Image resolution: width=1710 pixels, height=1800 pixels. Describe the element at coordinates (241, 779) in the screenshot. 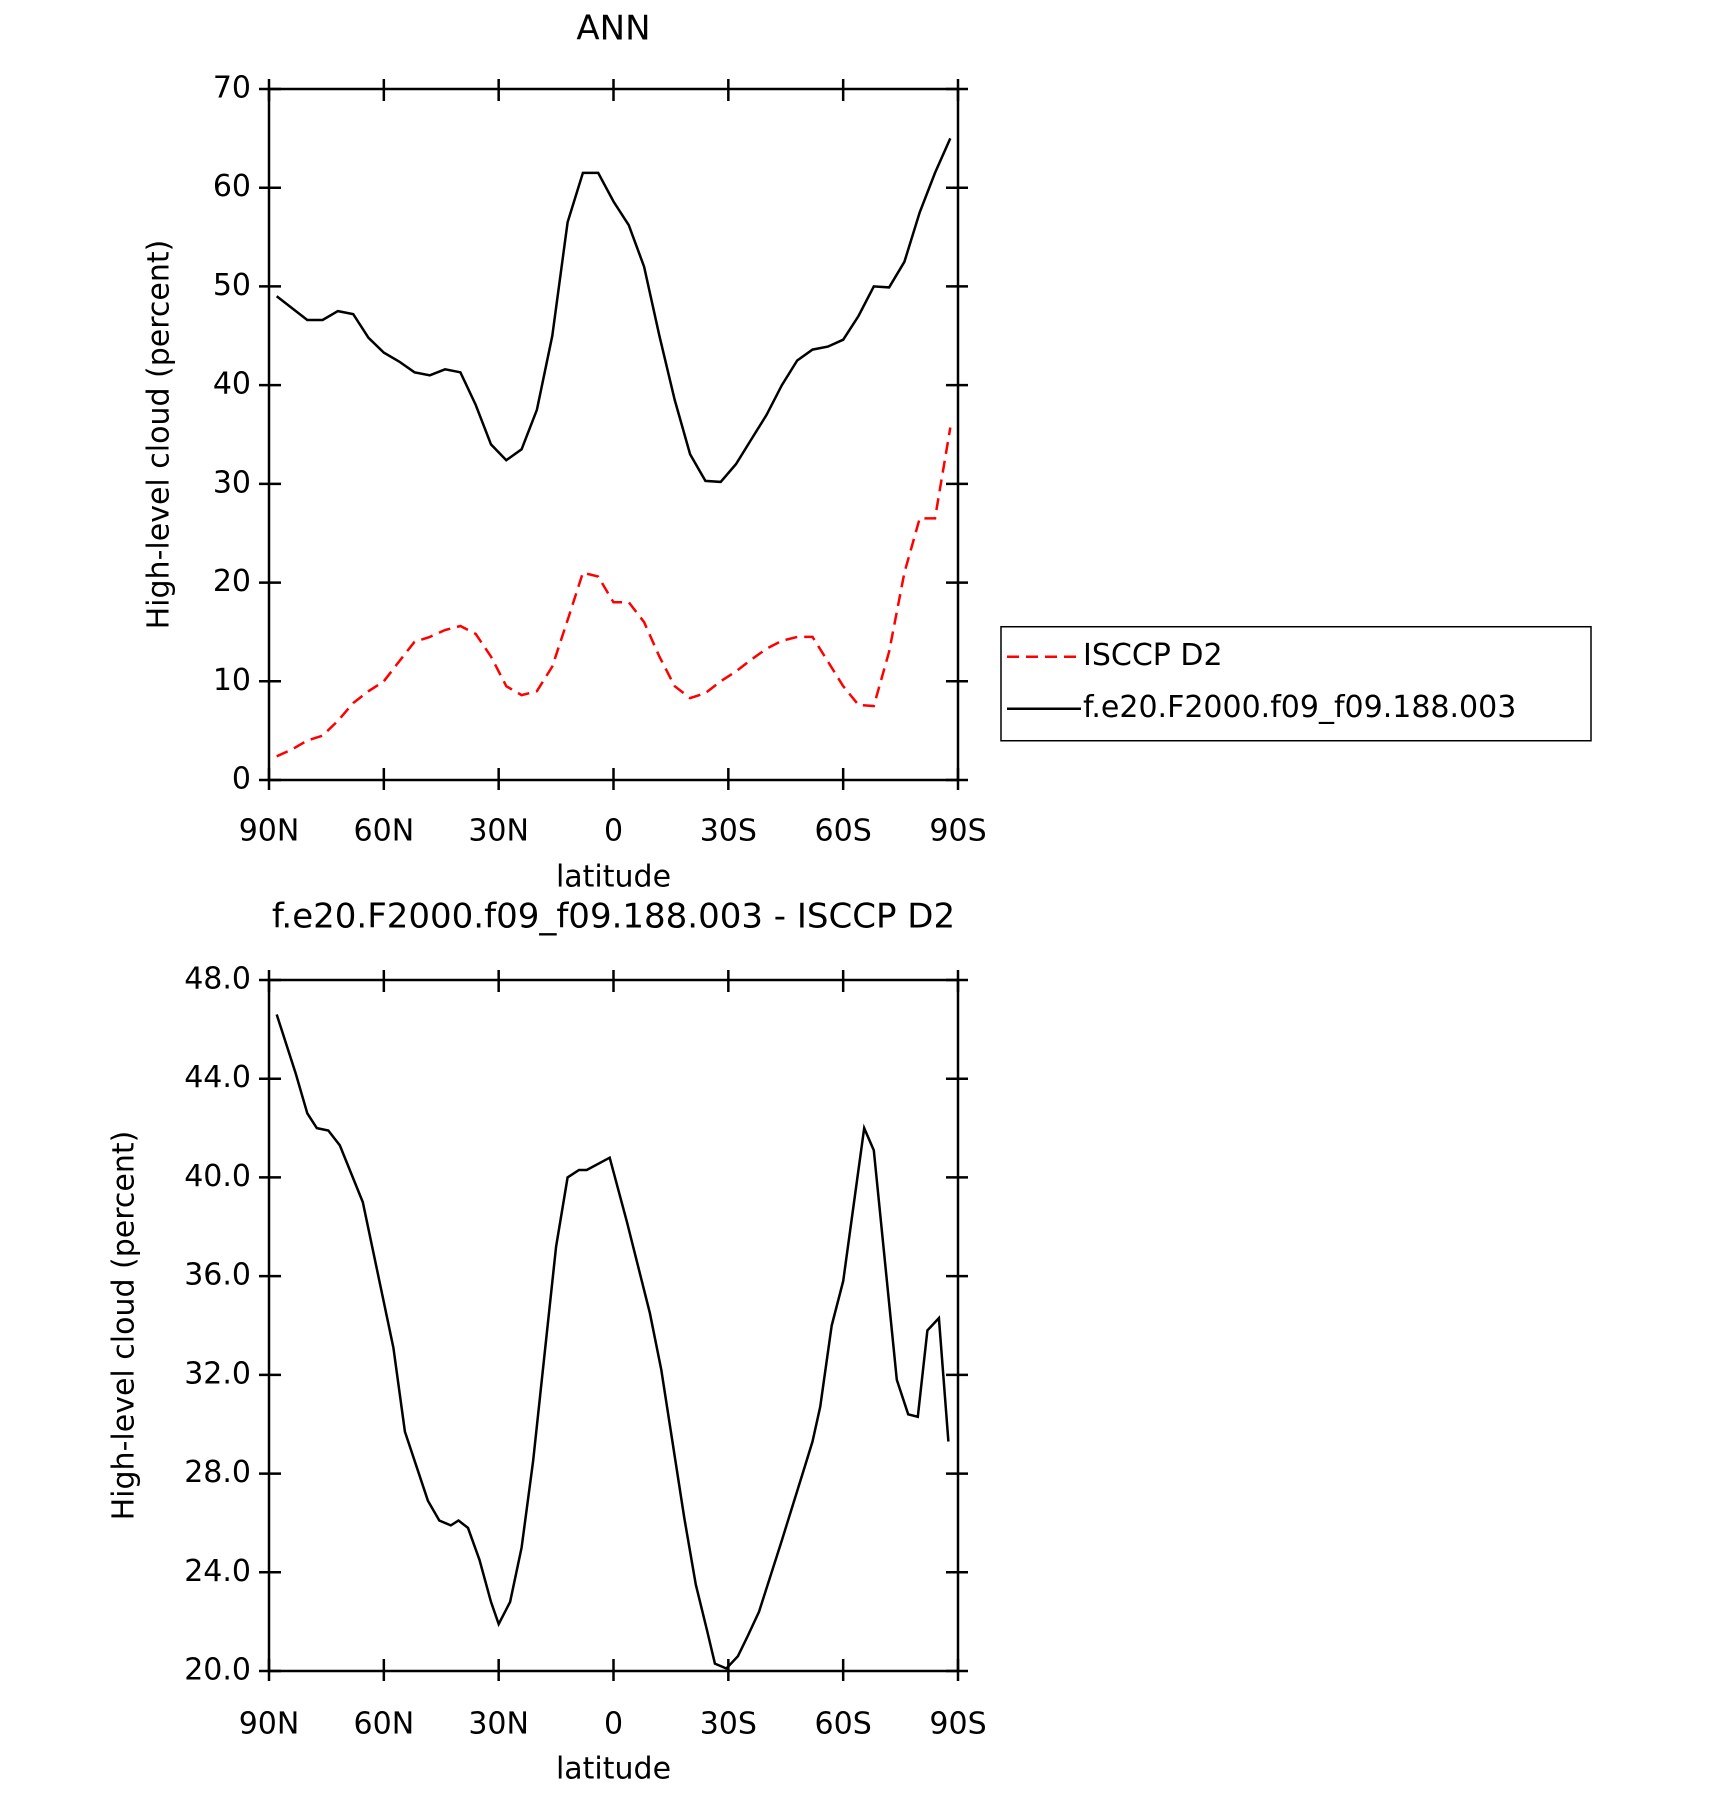

I see `y-tick-label: 0` at that location.